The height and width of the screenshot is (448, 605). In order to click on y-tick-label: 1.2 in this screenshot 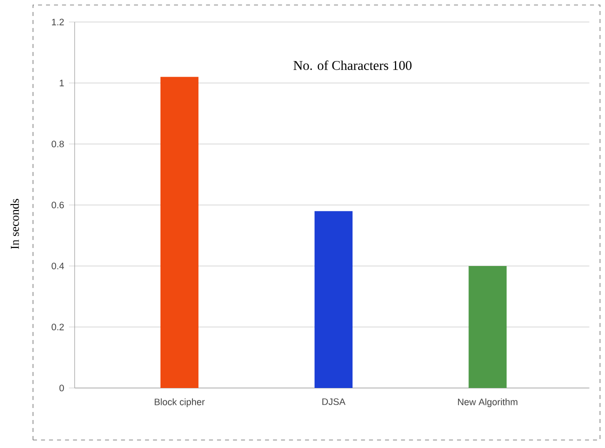, I will do `click(58, 22)`.